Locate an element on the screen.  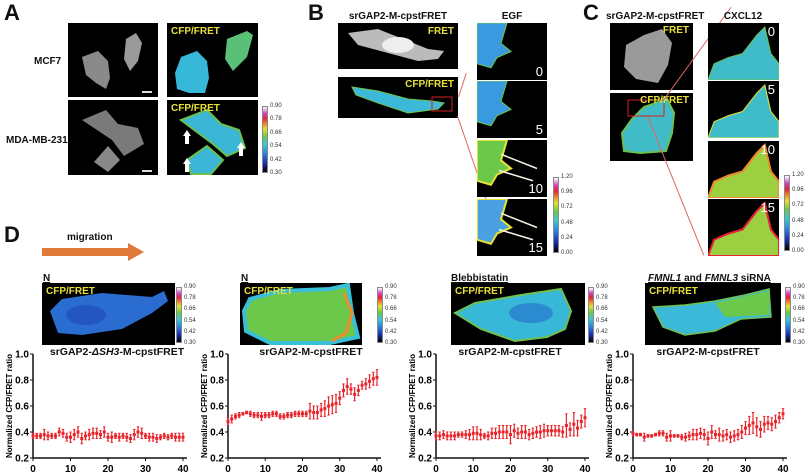
chart-1-title: srGAP2-ΔSH3-M-cpstFRET is located at coordinates (117, 352).